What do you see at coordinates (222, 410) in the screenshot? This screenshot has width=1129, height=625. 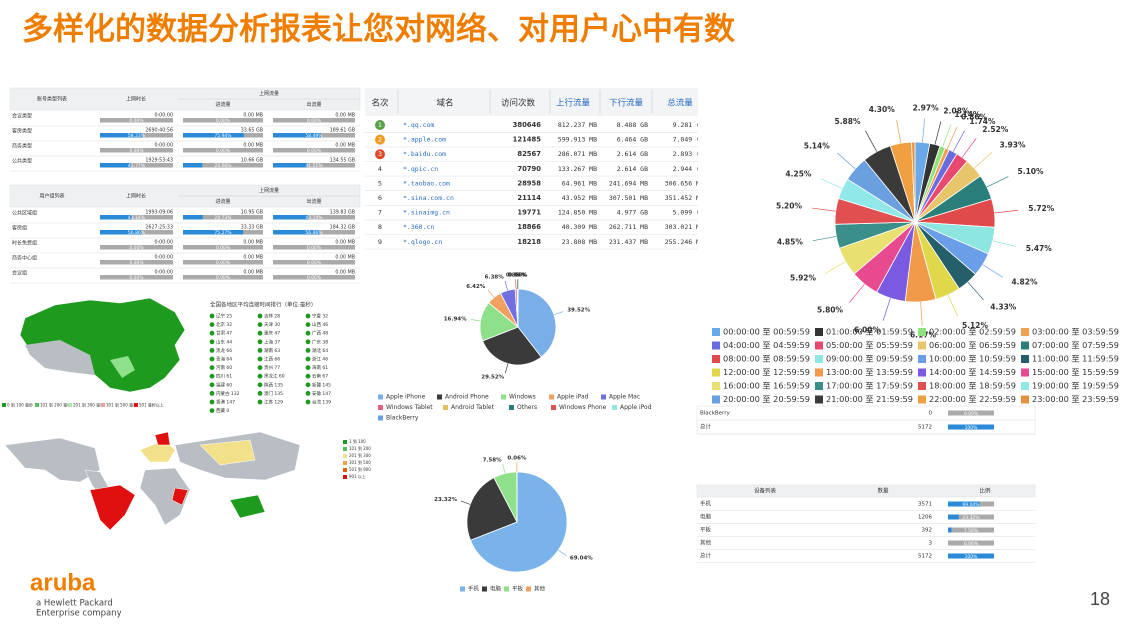 I see `cell-text: 西藏 0` at bounding box center [222, 410].